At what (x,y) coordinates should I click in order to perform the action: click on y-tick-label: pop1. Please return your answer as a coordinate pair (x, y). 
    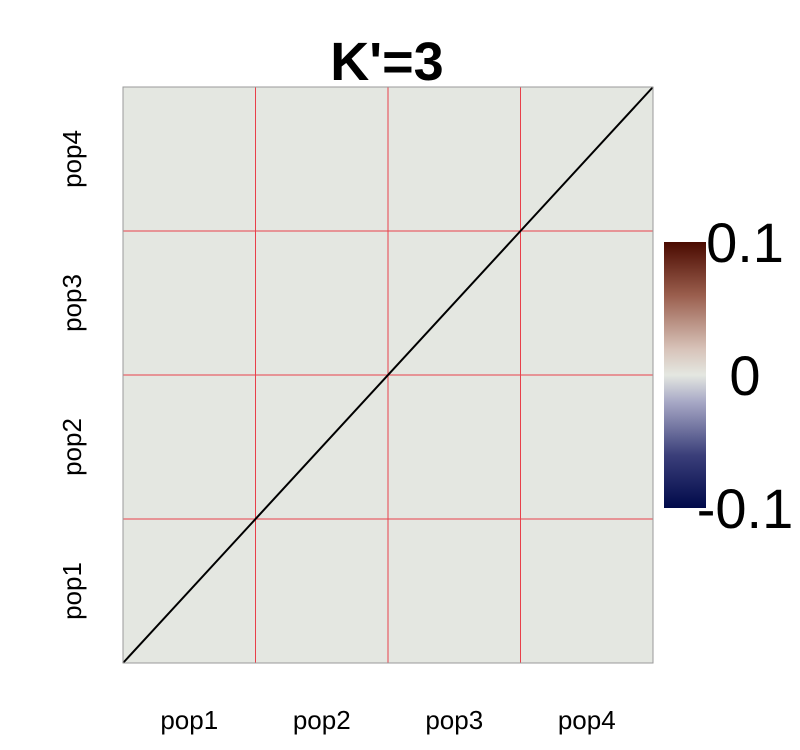
    Looking at the image, I should click on (72, 591).